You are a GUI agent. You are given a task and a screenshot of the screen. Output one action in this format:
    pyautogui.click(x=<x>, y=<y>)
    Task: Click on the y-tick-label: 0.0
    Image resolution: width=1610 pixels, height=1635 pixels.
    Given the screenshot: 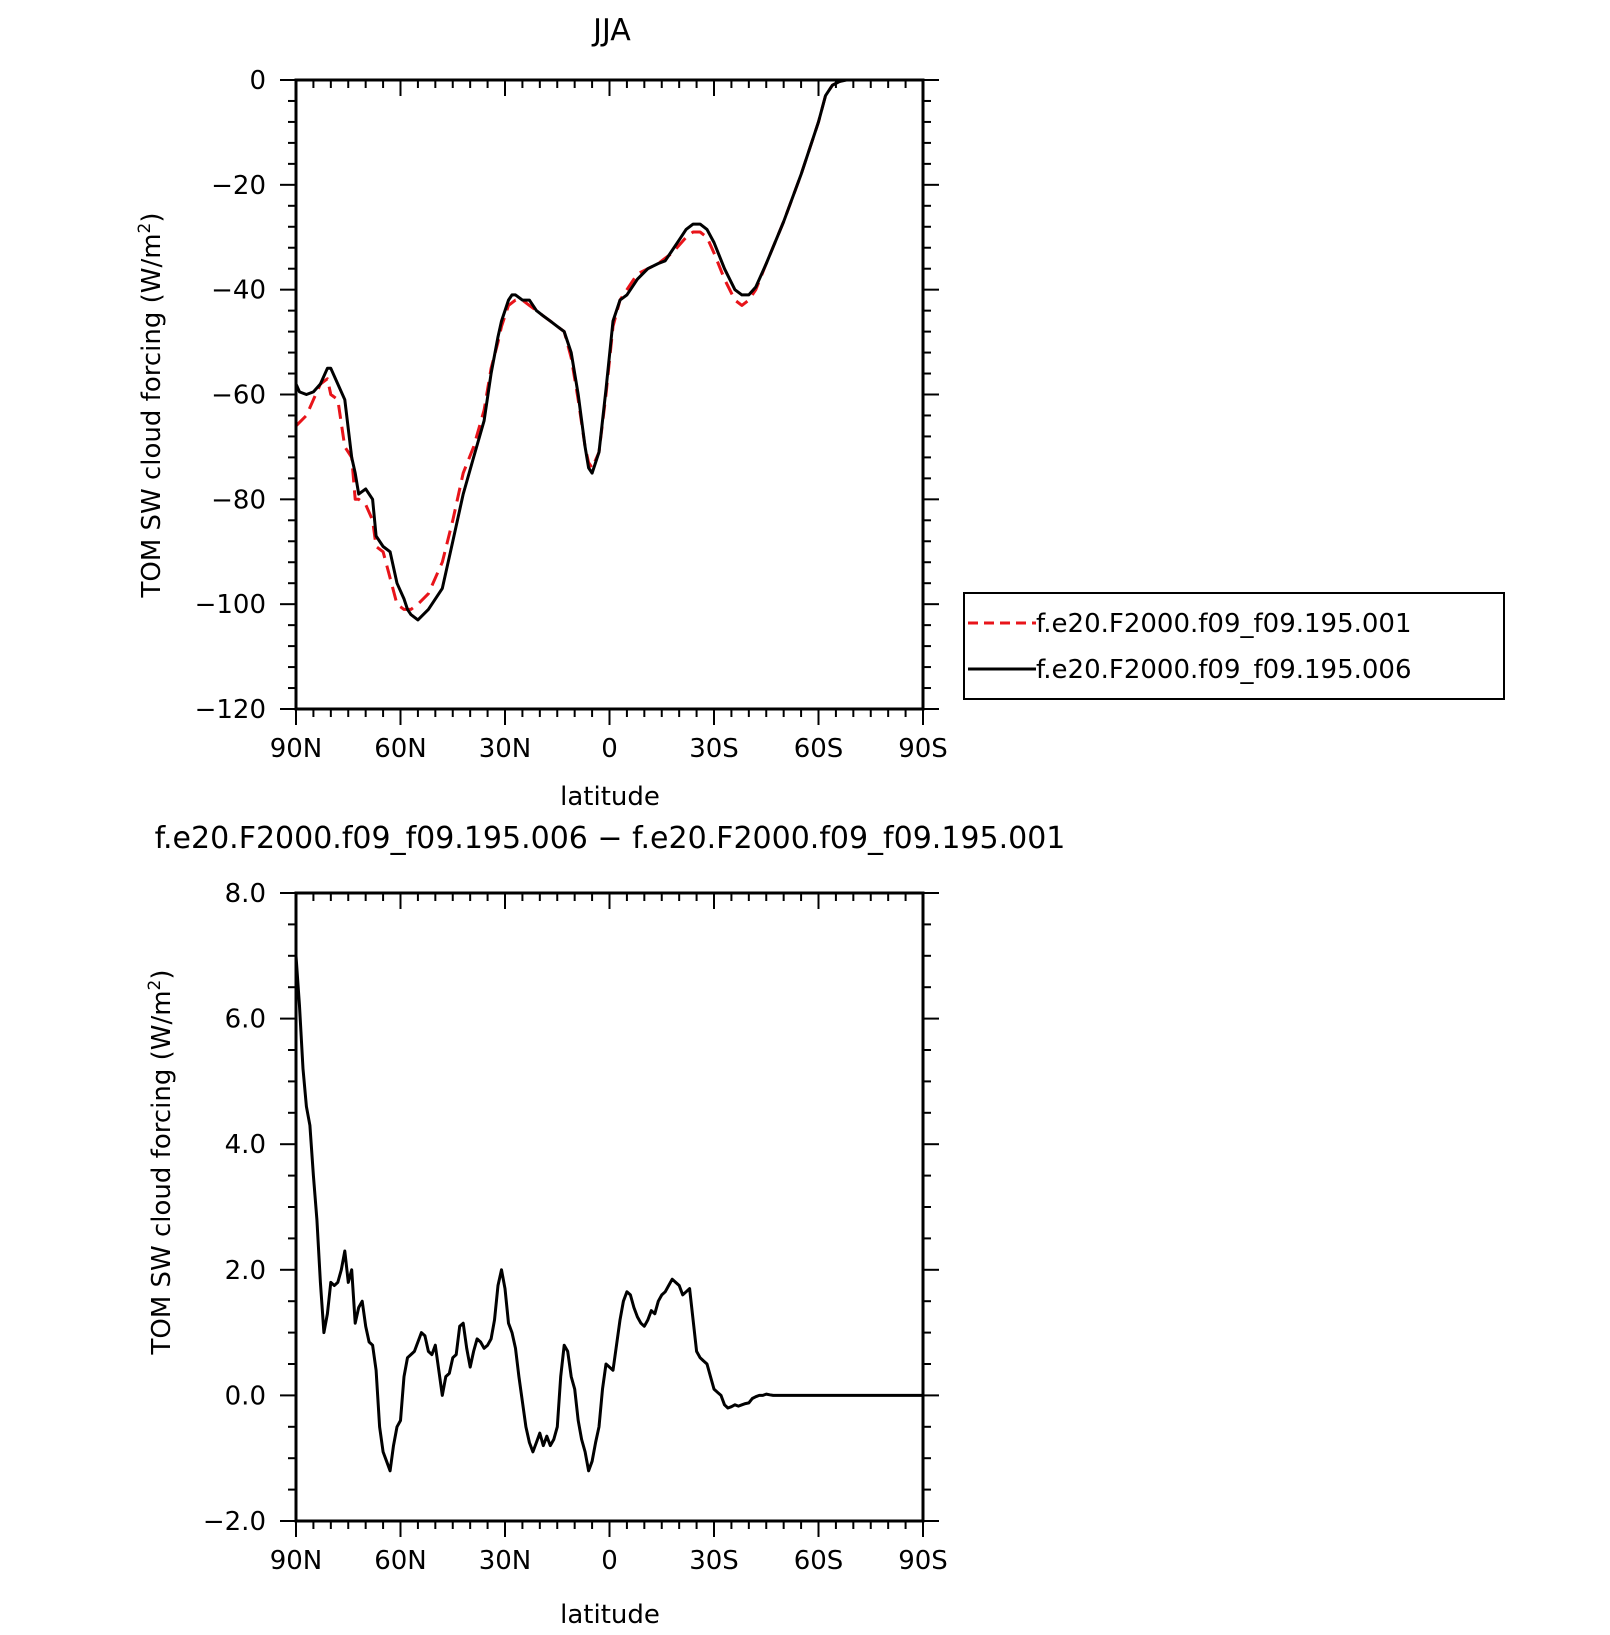 What is the action you would take?
    pyautogui.click(x=245, y=1396)
    